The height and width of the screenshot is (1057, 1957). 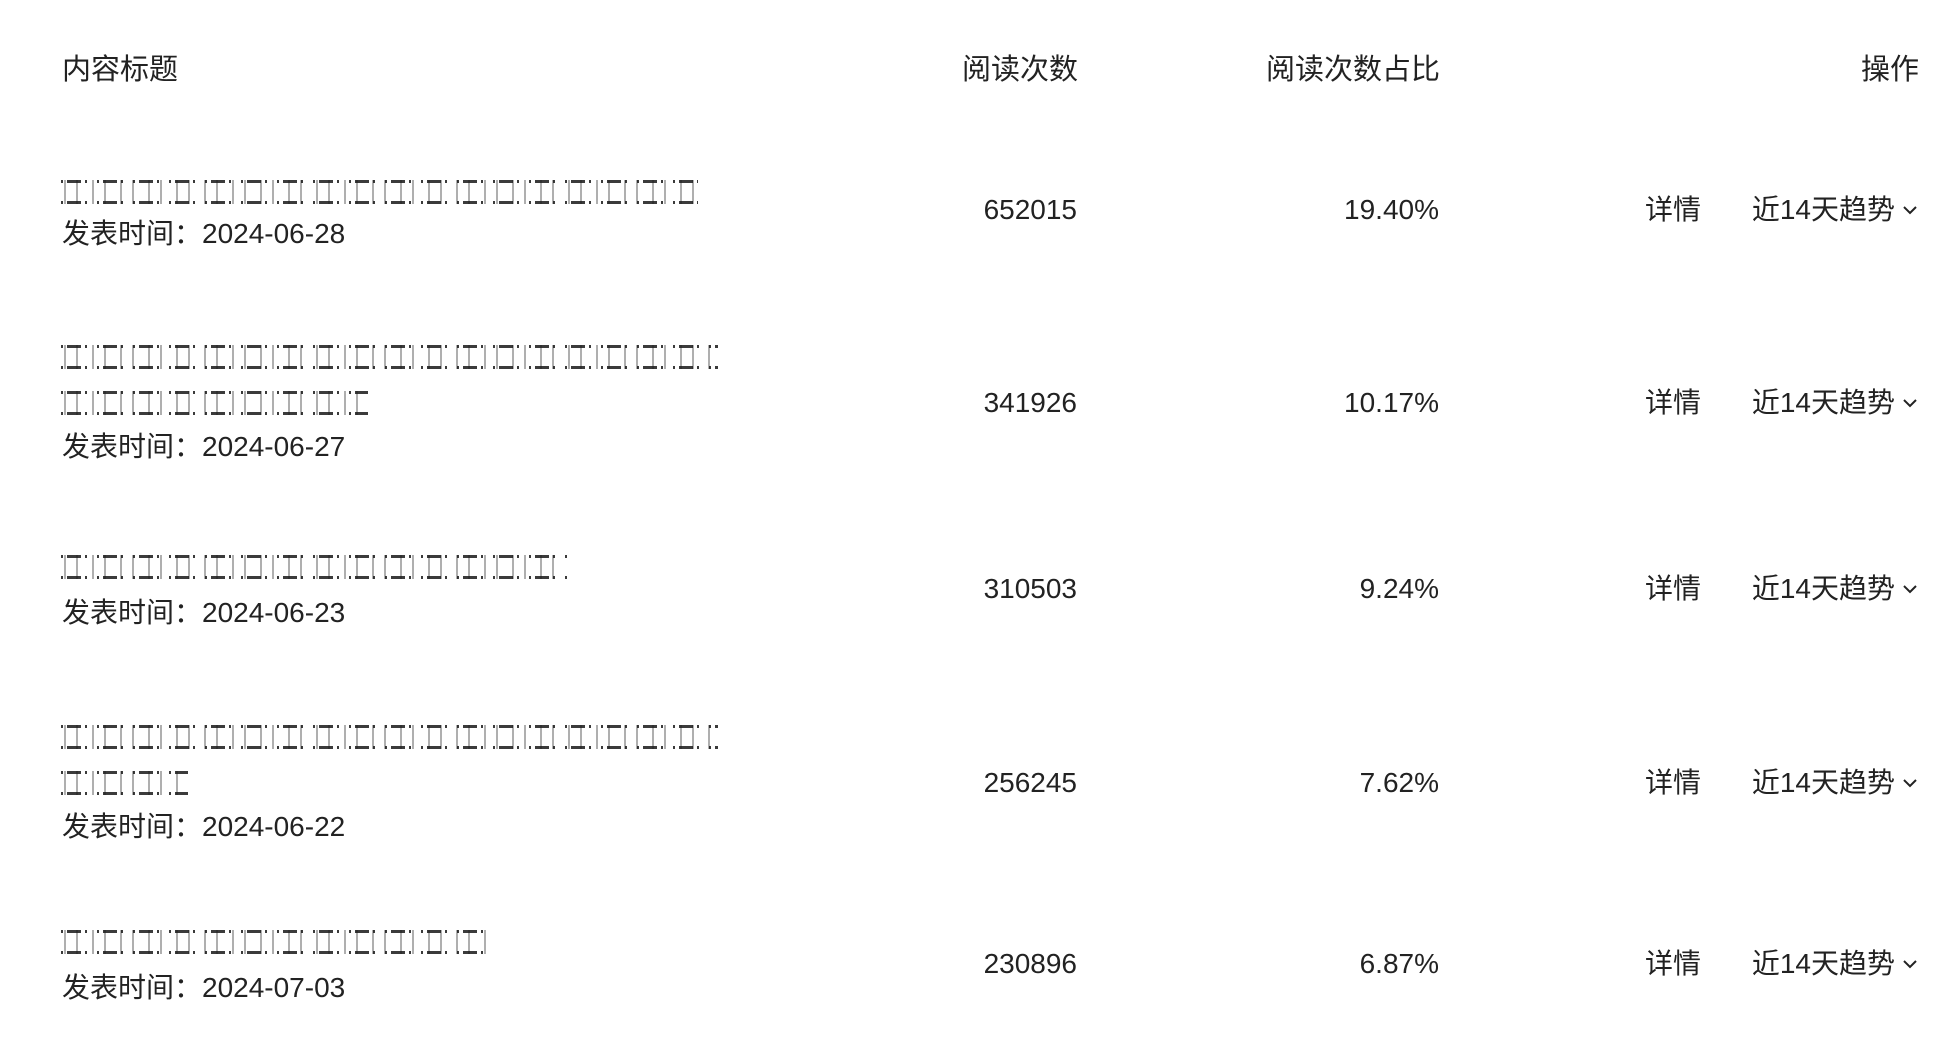 What do you see at coordinates (1030, 588) in the screenshot?
I see `read-count: 310503` at bounding box center [1030, 588].